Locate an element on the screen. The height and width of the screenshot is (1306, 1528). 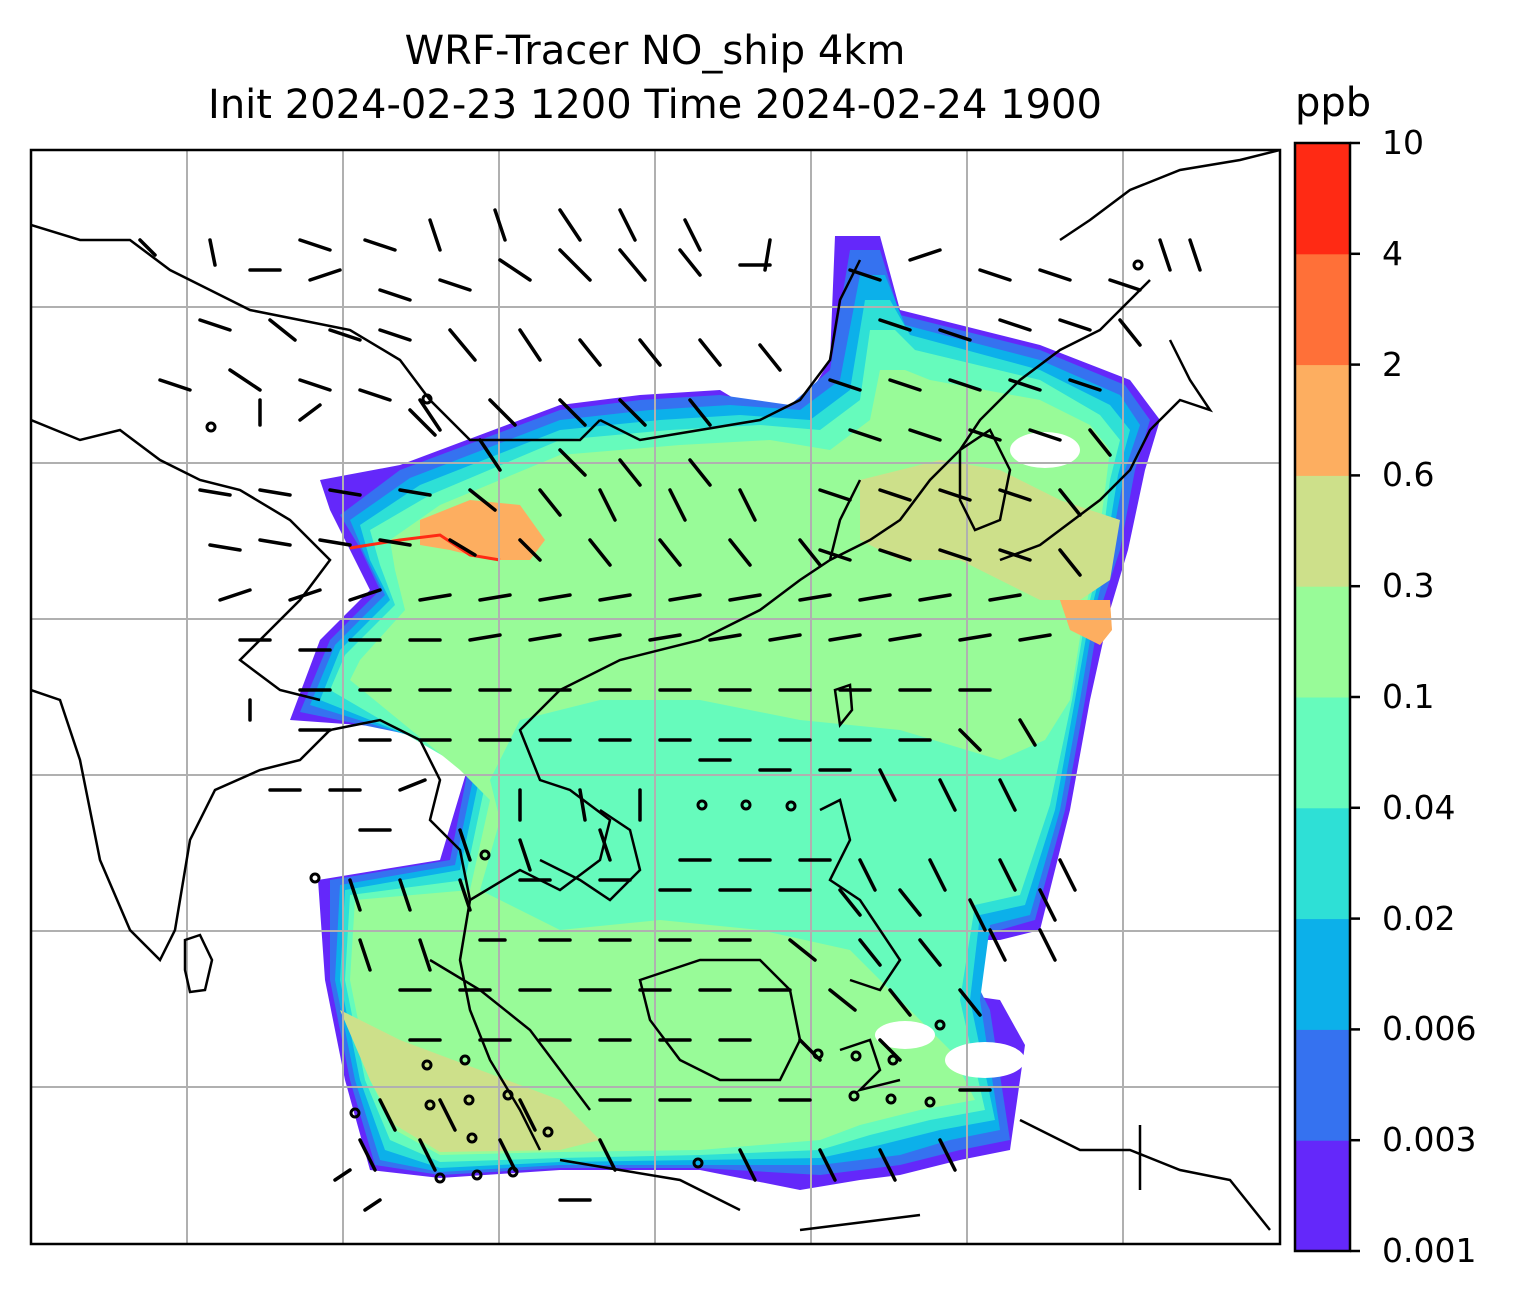
colorbar-band-0.02-0.04 is located at coordinates (1322, 863).